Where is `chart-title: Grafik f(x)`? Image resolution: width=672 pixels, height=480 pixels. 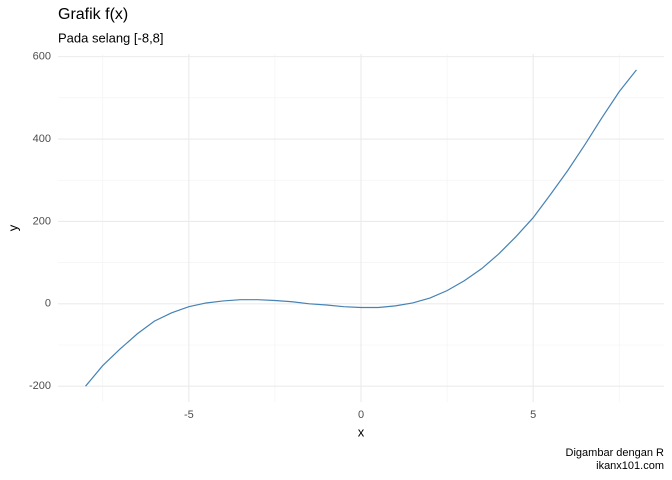
chart-title: Grafik f(x) is located at coordinates (93, 14).